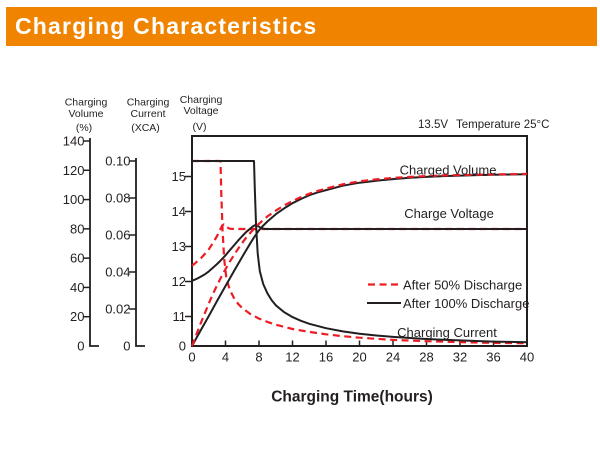  What do you see at coordinates (179, 246) in the screenshot?
I see `voltage-tick-label-13: 13` at bounding box center [179, 246].